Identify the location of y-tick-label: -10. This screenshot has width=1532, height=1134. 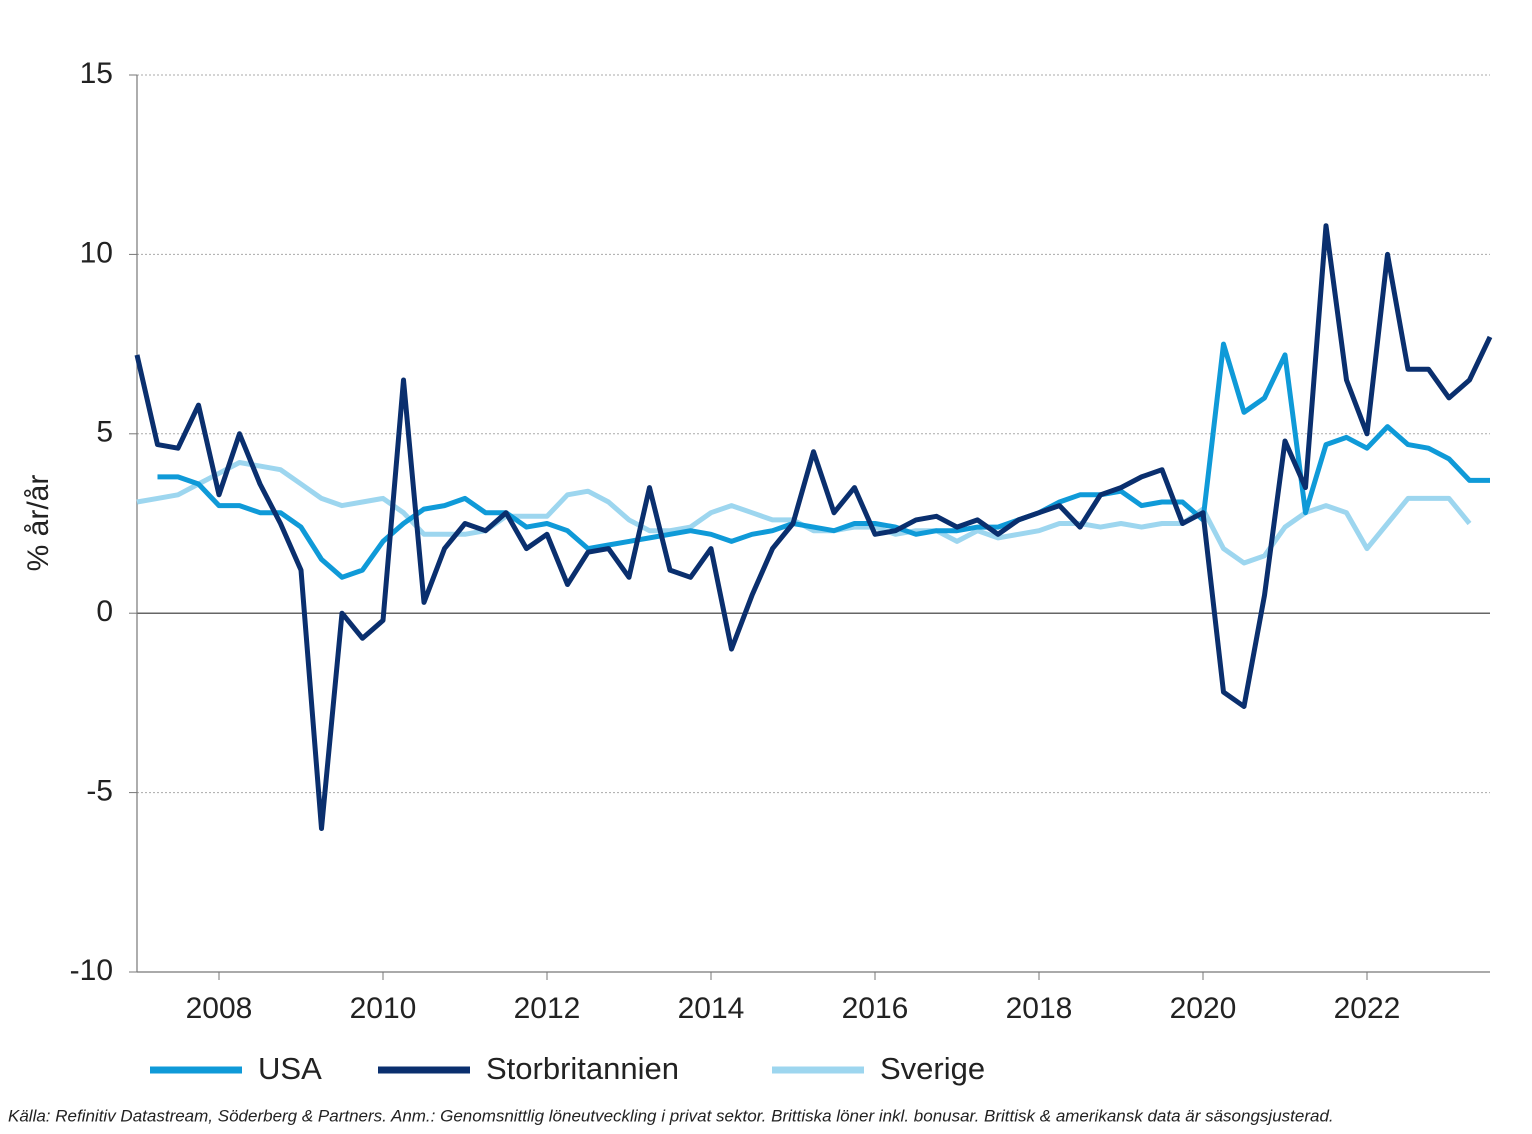
(91, 970).